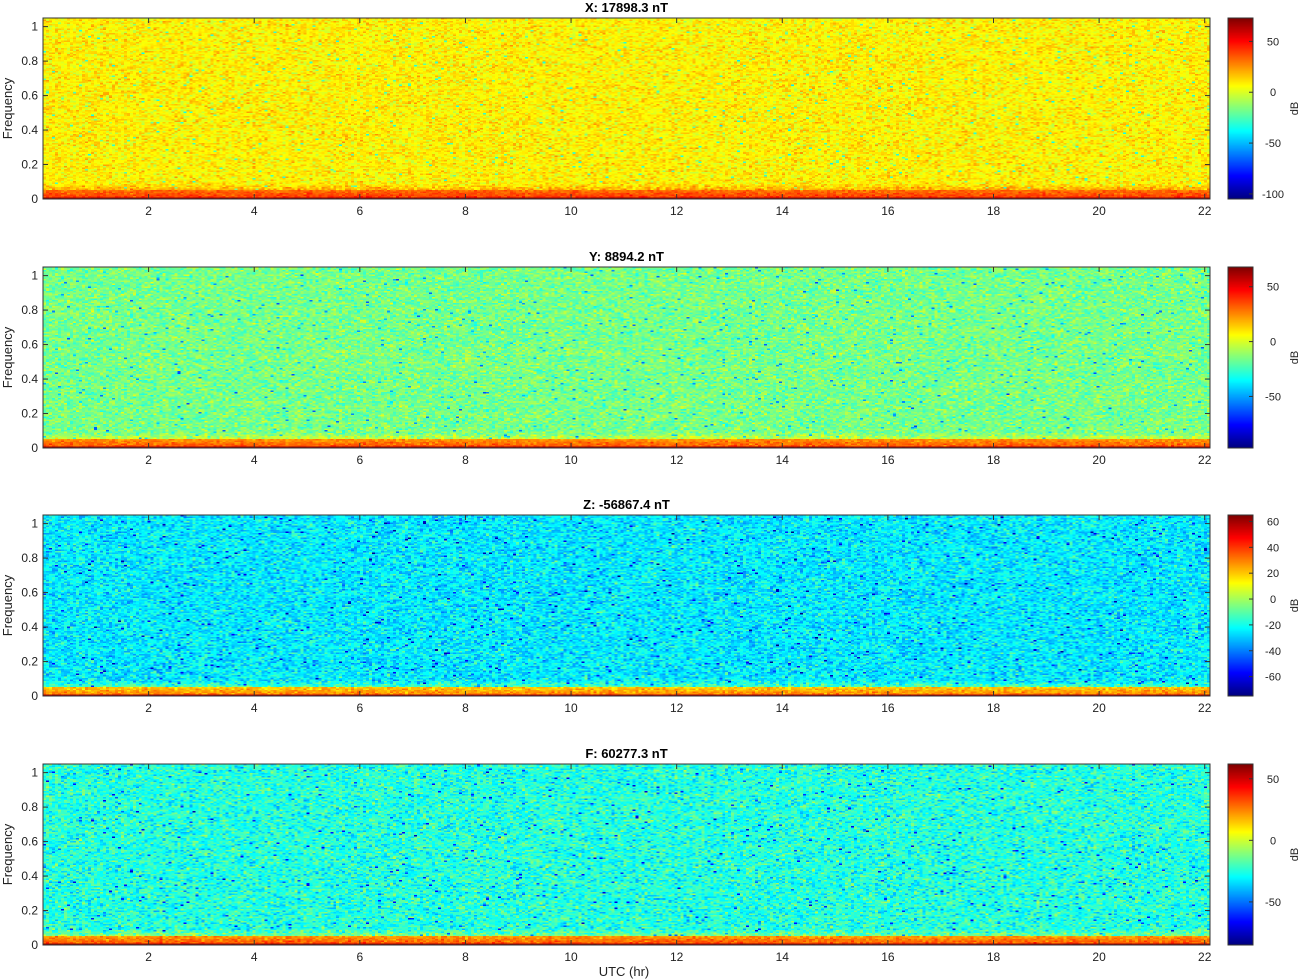 The width and height of the screenshot is (1305, 980). Describe the element at coordinates (359, 460) in the screenshot. I see `x-tick-label: 6` at that location.